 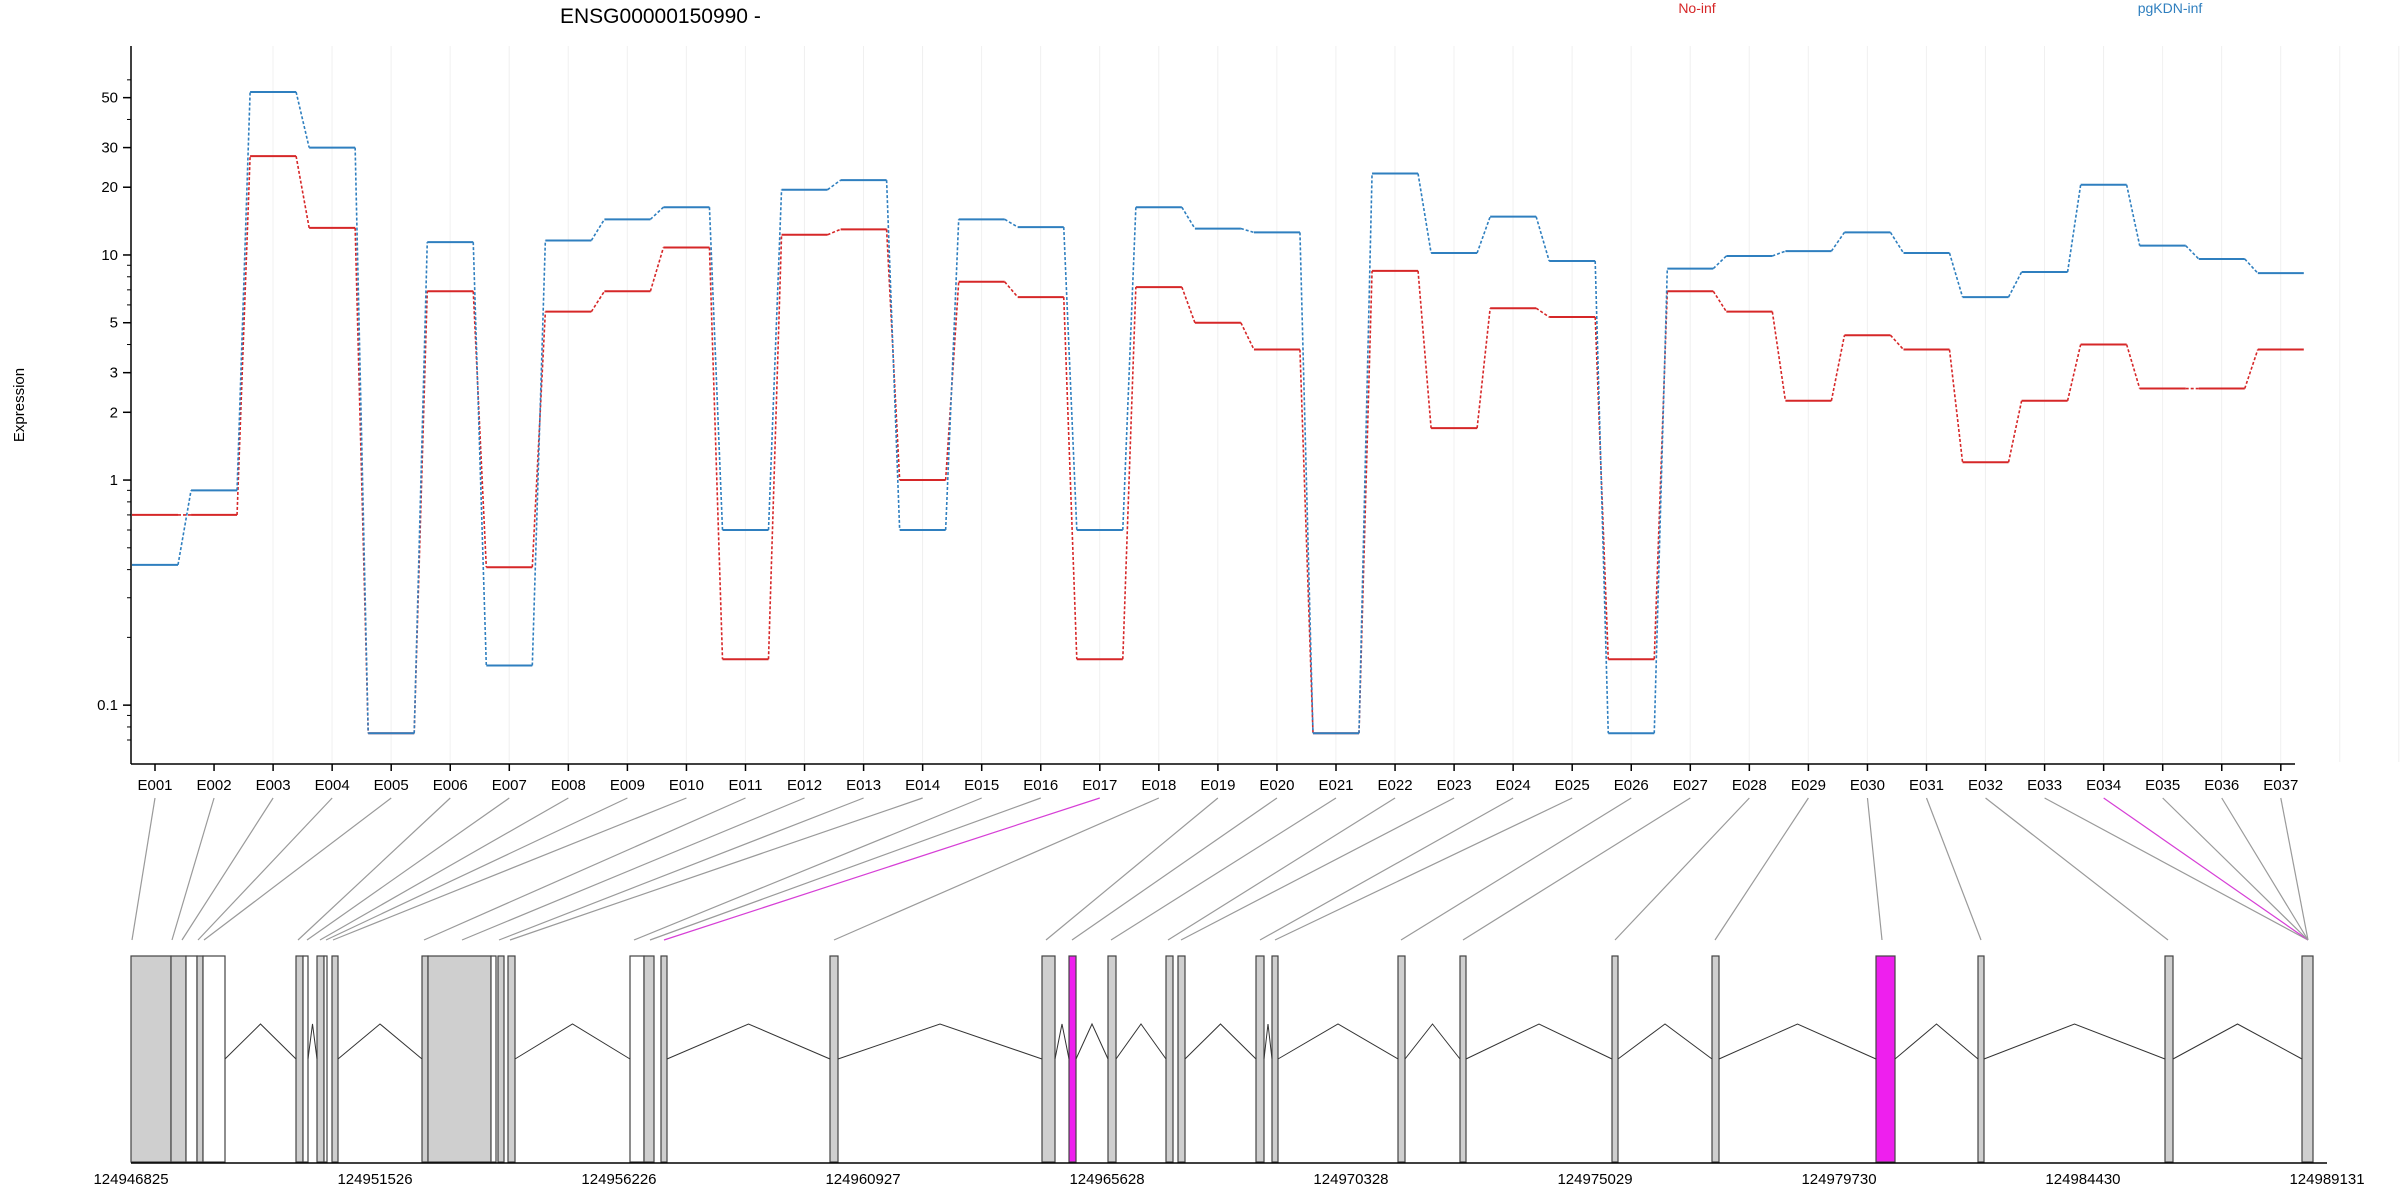 What do you see at coordinates (109, 255) in the screenshot?
I see `y-tick-label: 10` at bounding box center [109, 255].